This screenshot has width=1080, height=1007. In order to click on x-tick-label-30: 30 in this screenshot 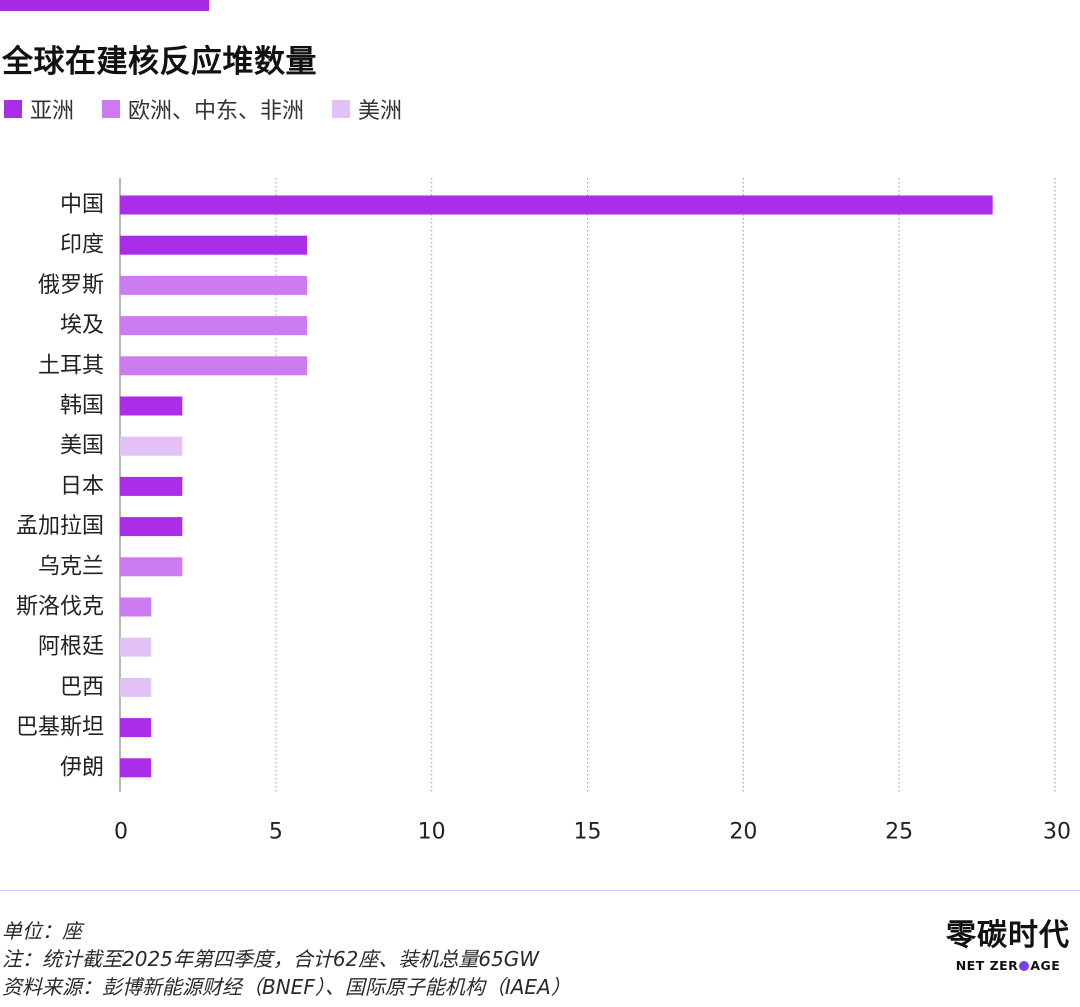, I will do `click(1057, 832)`.